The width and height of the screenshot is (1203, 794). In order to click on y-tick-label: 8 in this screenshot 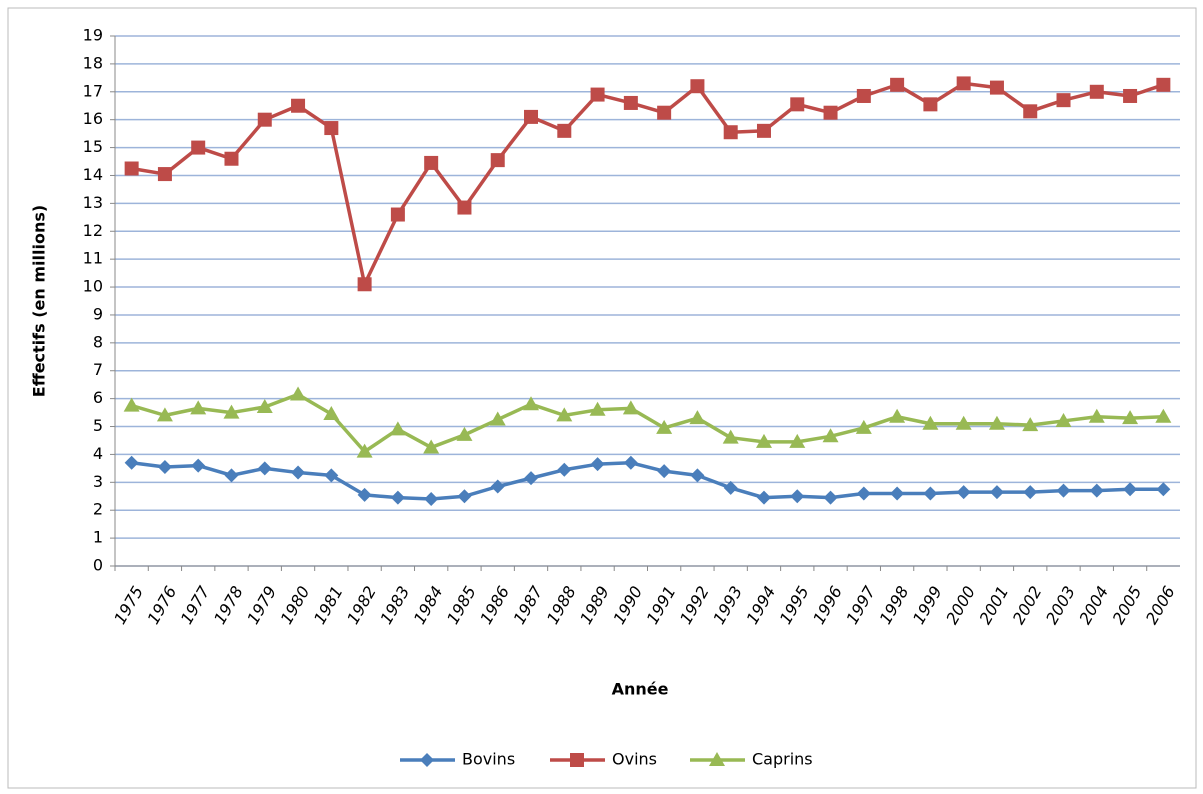, I will do `click(98, 341)`.